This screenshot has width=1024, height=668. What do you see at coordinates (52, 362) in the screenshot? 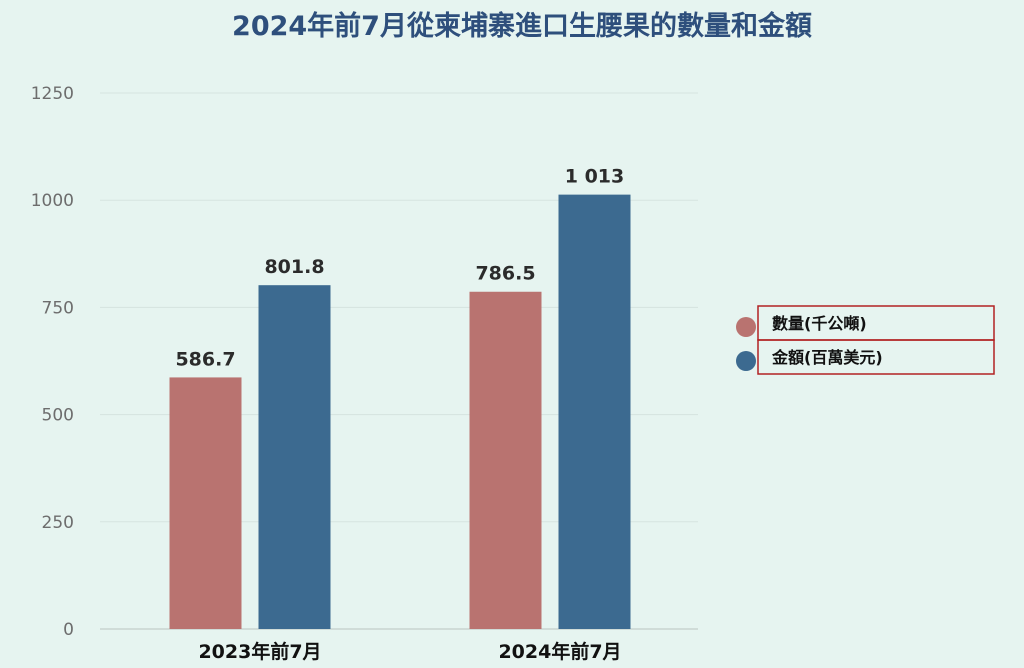
I see `y-axis-ticks: 0 250 500 750 1000 1250` at bounding box center [52, 362].